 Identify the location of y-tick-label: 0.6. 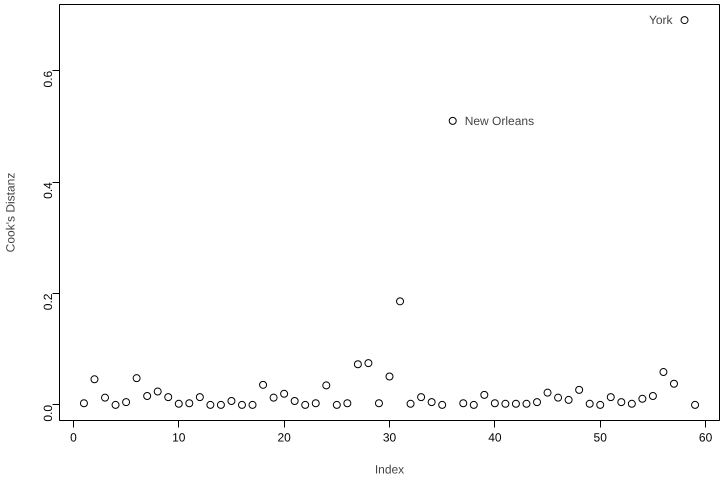
(48, 79).